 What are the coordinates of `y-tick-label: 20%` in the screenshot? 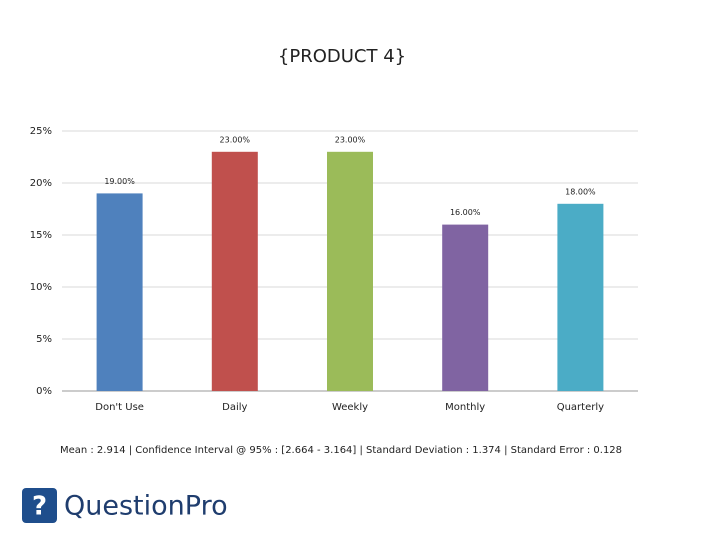 It's located at (41, 183).